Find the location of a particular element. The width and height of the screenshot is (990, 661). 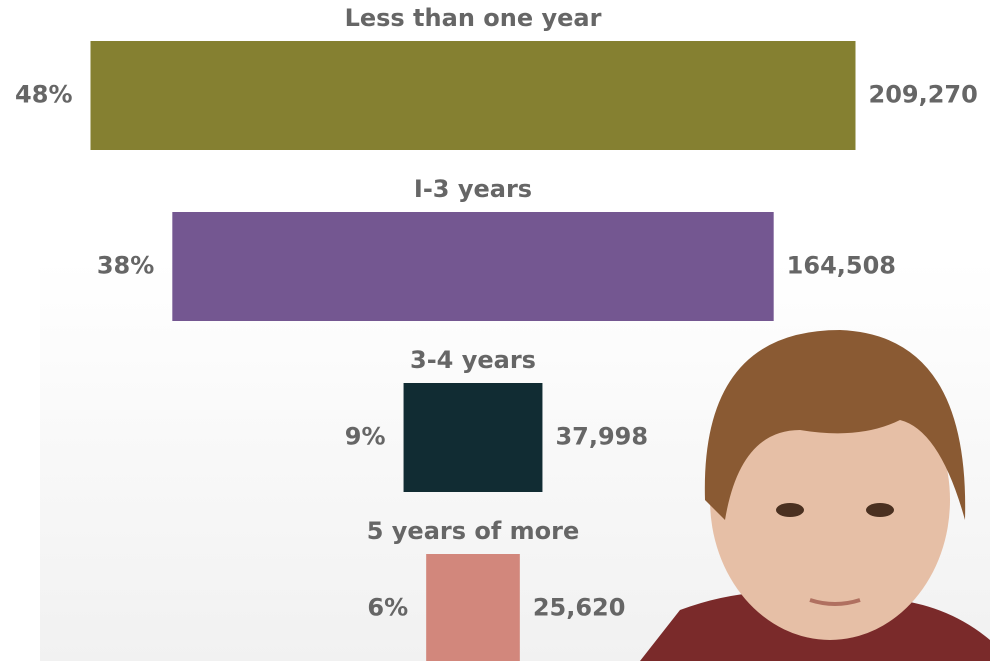

share-label: 9% is located at coordinates (365, 437).